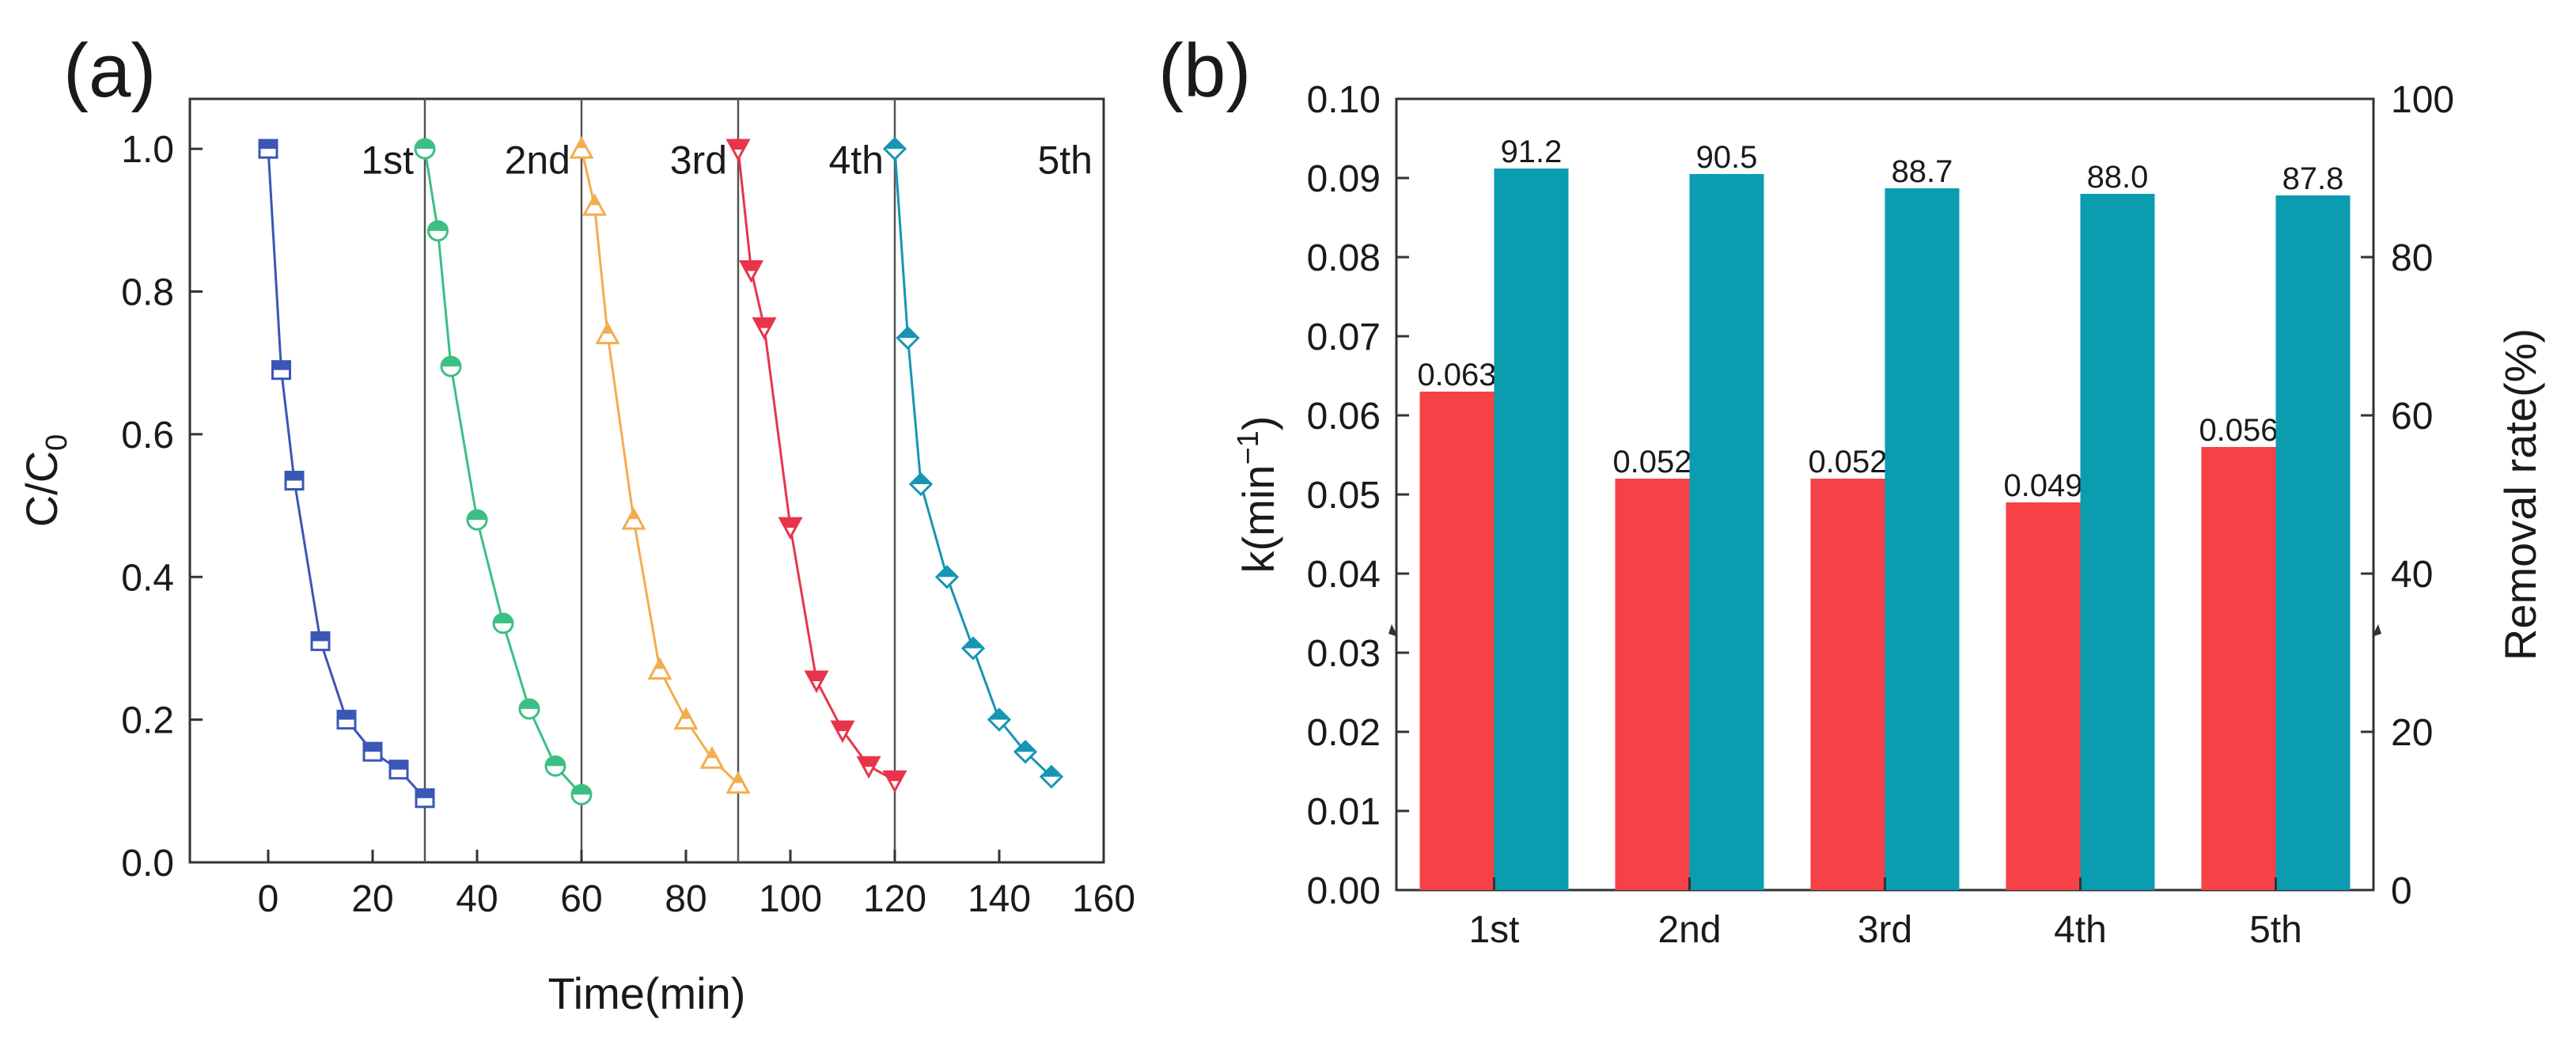  I want to click on panel-b-label: (b), so click(1204, 70).